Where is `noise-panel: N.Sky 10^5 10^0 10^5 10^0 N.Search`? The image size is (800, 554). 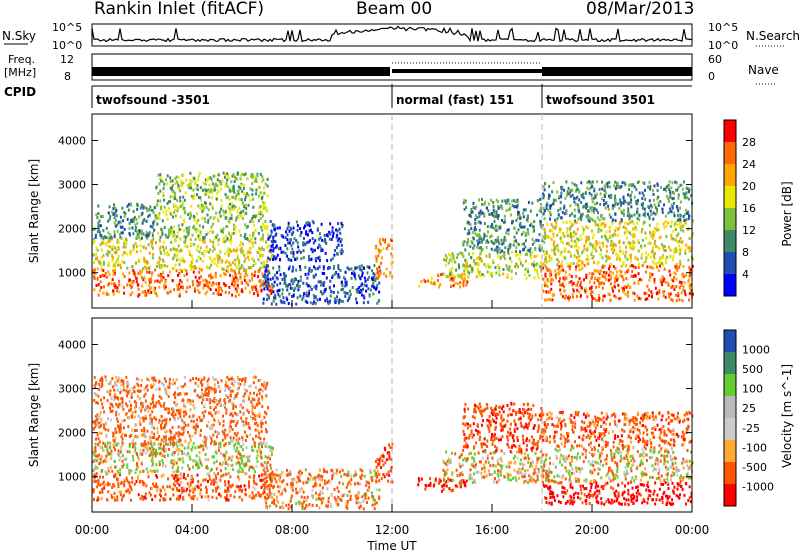
noise-panel: N.Sky 10^5 10^0 10^5 10^0 N.Search is located at coordinates (401, 36).